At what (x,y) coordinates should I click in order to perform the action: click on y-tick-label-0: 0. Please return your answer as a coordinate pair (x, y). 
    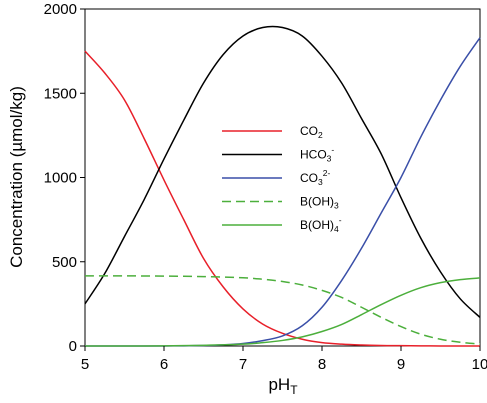
    Looking at the image, I should click on (73, 346).